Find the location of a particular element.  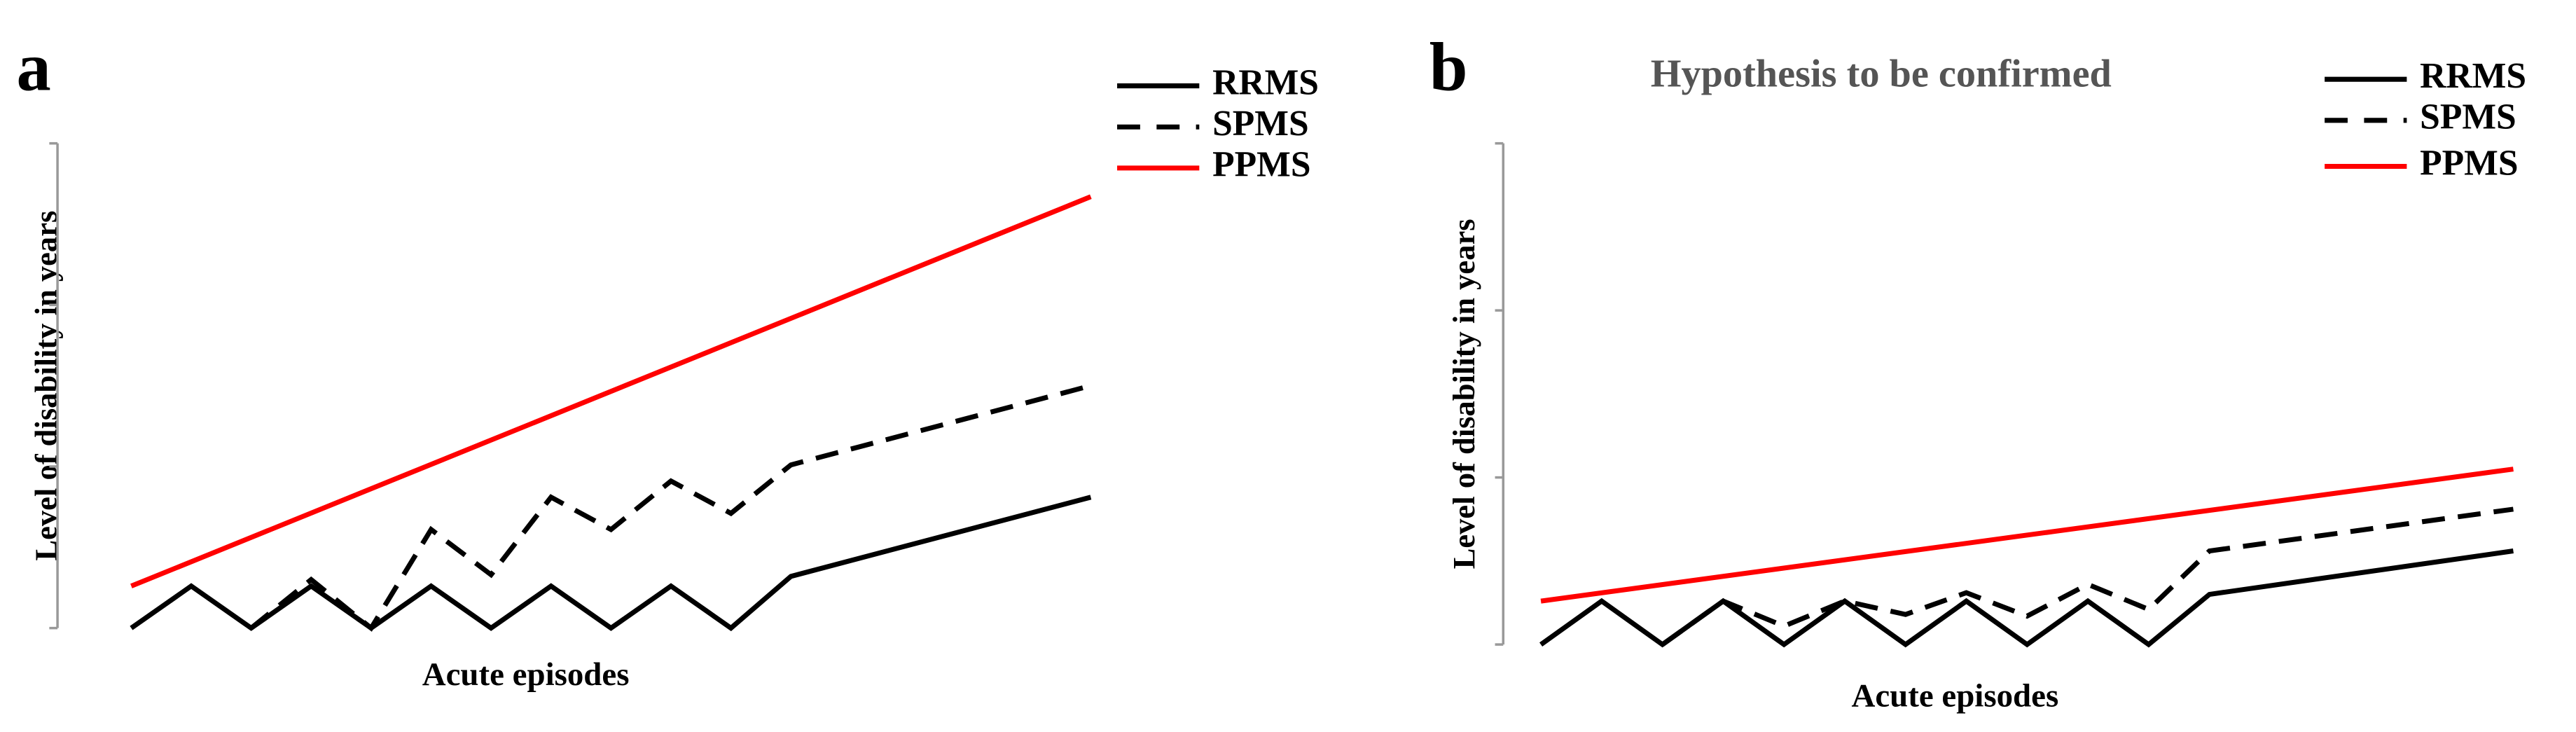

panel-label: a is located at coordinates (33, 67).